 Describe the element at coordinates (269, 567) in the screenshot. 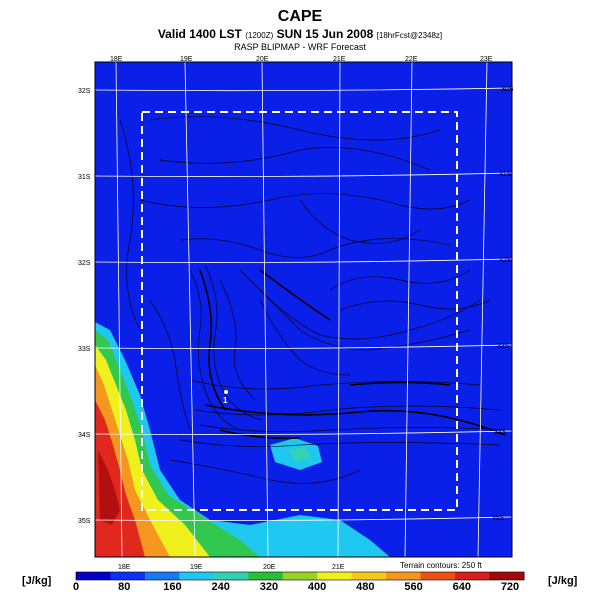

I see `lon-label-bottom-2: 20E` at that location.